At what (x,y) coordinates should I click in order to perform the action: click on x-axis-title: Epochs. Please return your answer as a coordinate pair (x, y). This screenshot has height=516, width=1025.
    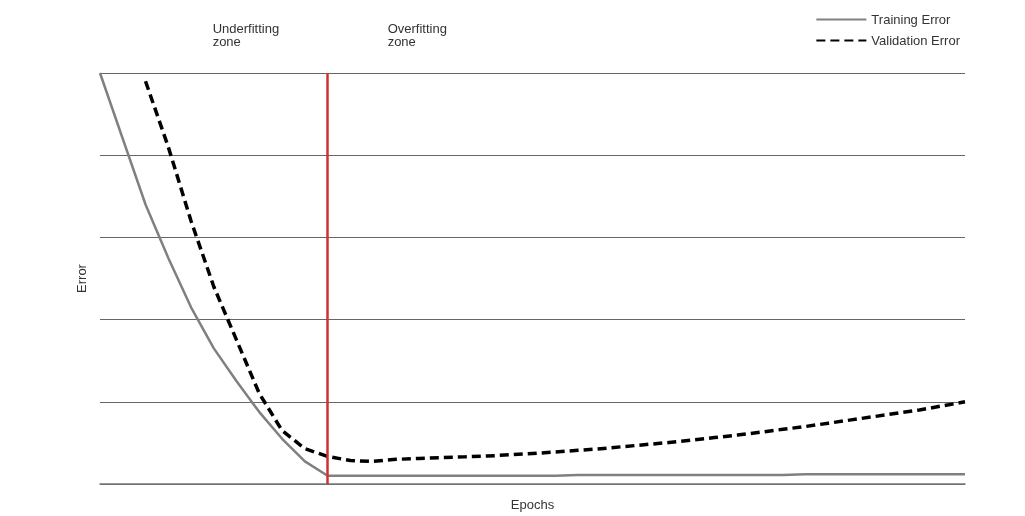
    Looking at the image, I should click on (532, 504).